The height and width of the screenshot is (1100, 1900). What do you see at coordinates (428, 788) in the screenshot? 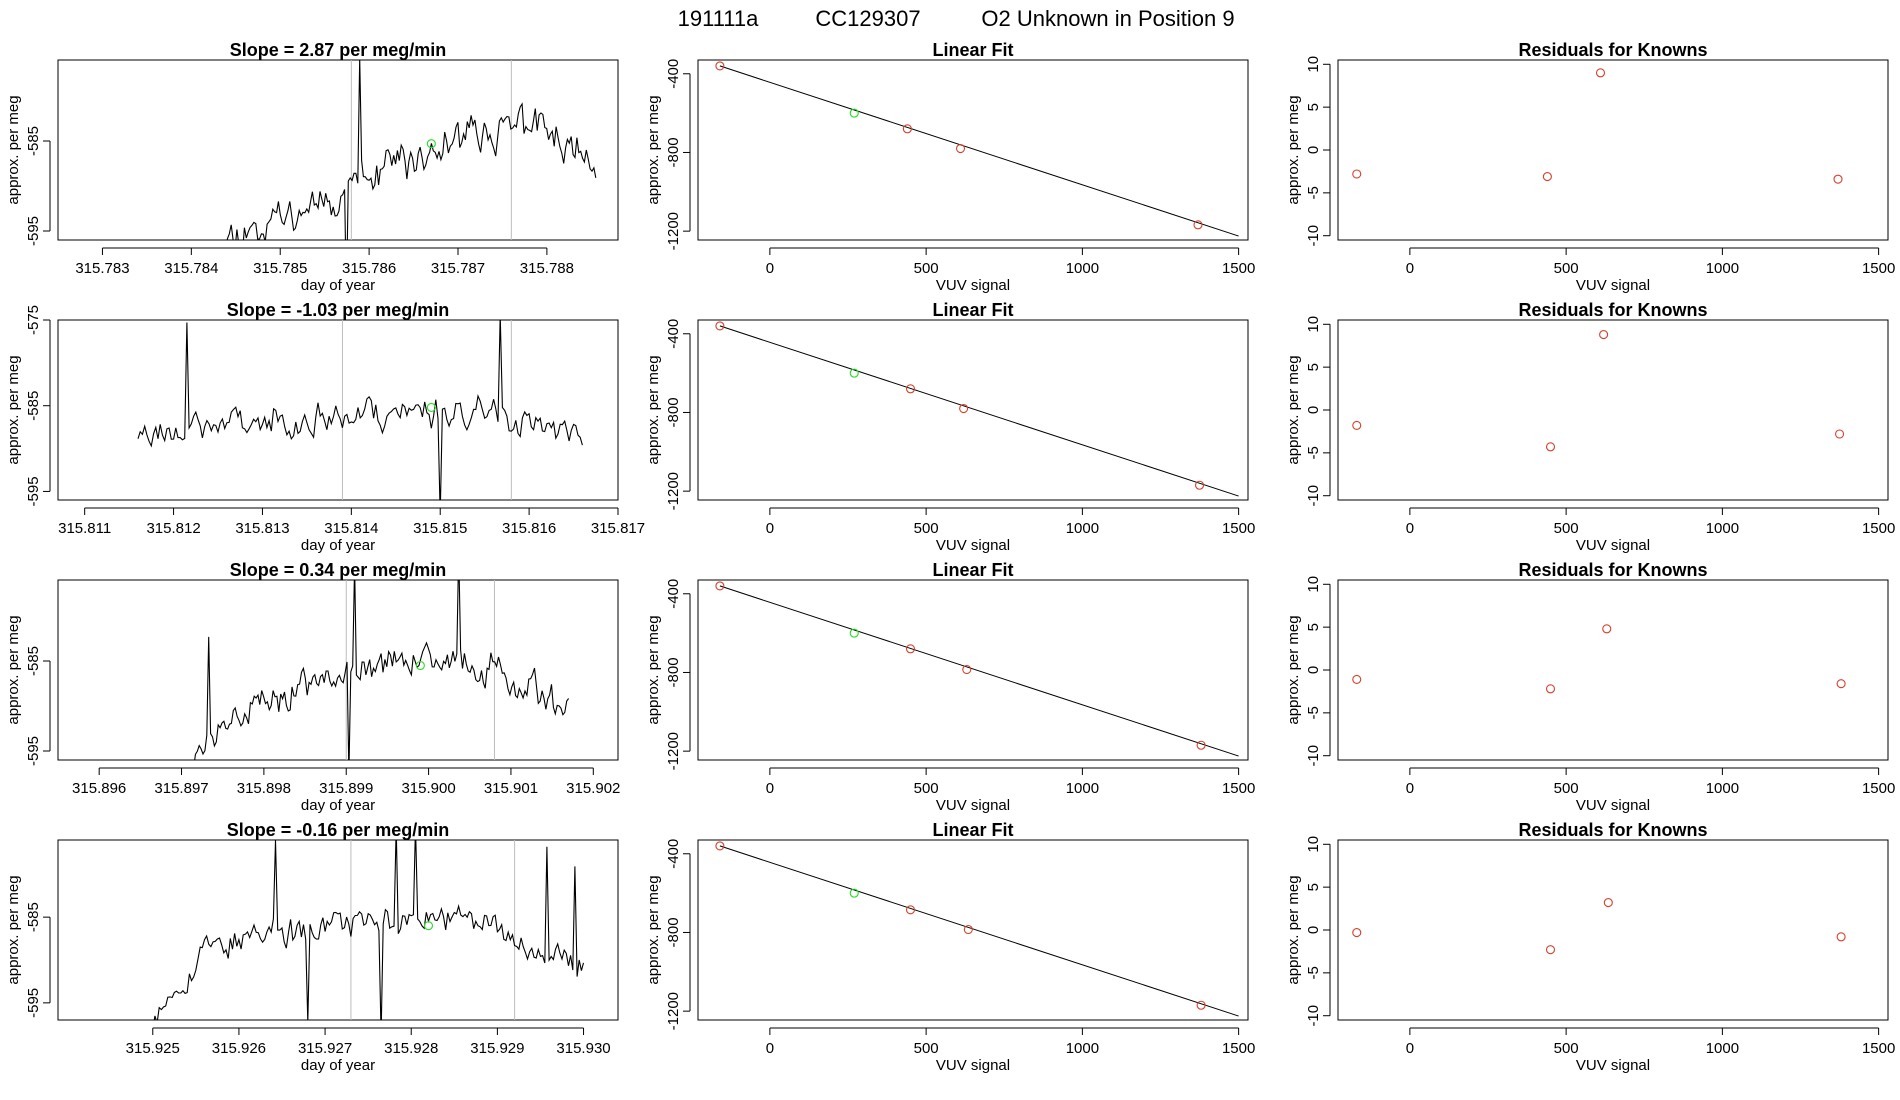
I see `timeseries-x-tick-label: 315.900` at bounding box center [428, 788].